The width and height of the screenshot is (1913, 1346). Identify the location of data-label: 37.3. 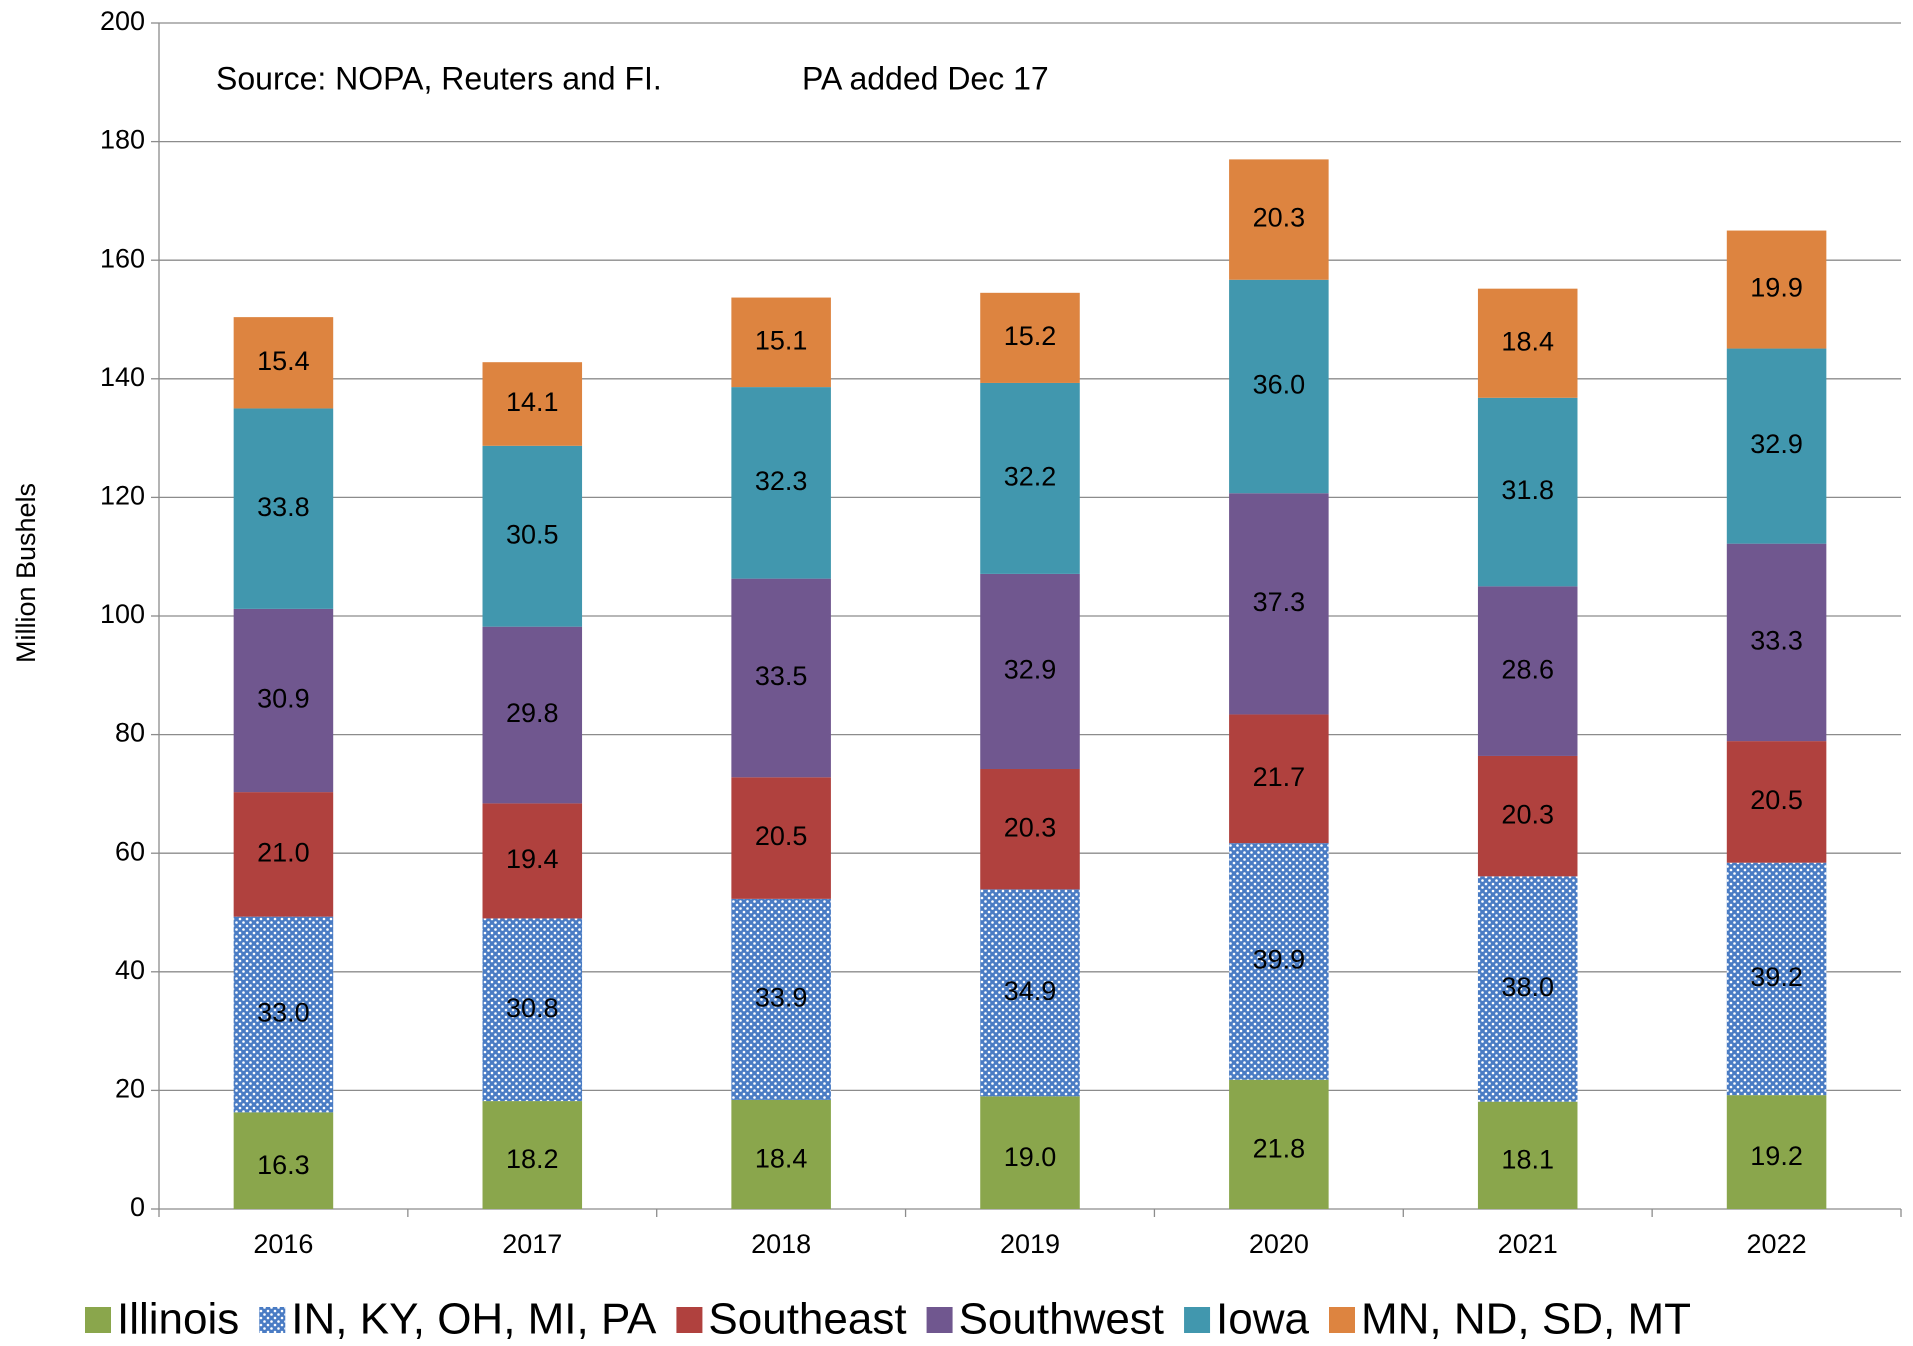
(1279, 602).